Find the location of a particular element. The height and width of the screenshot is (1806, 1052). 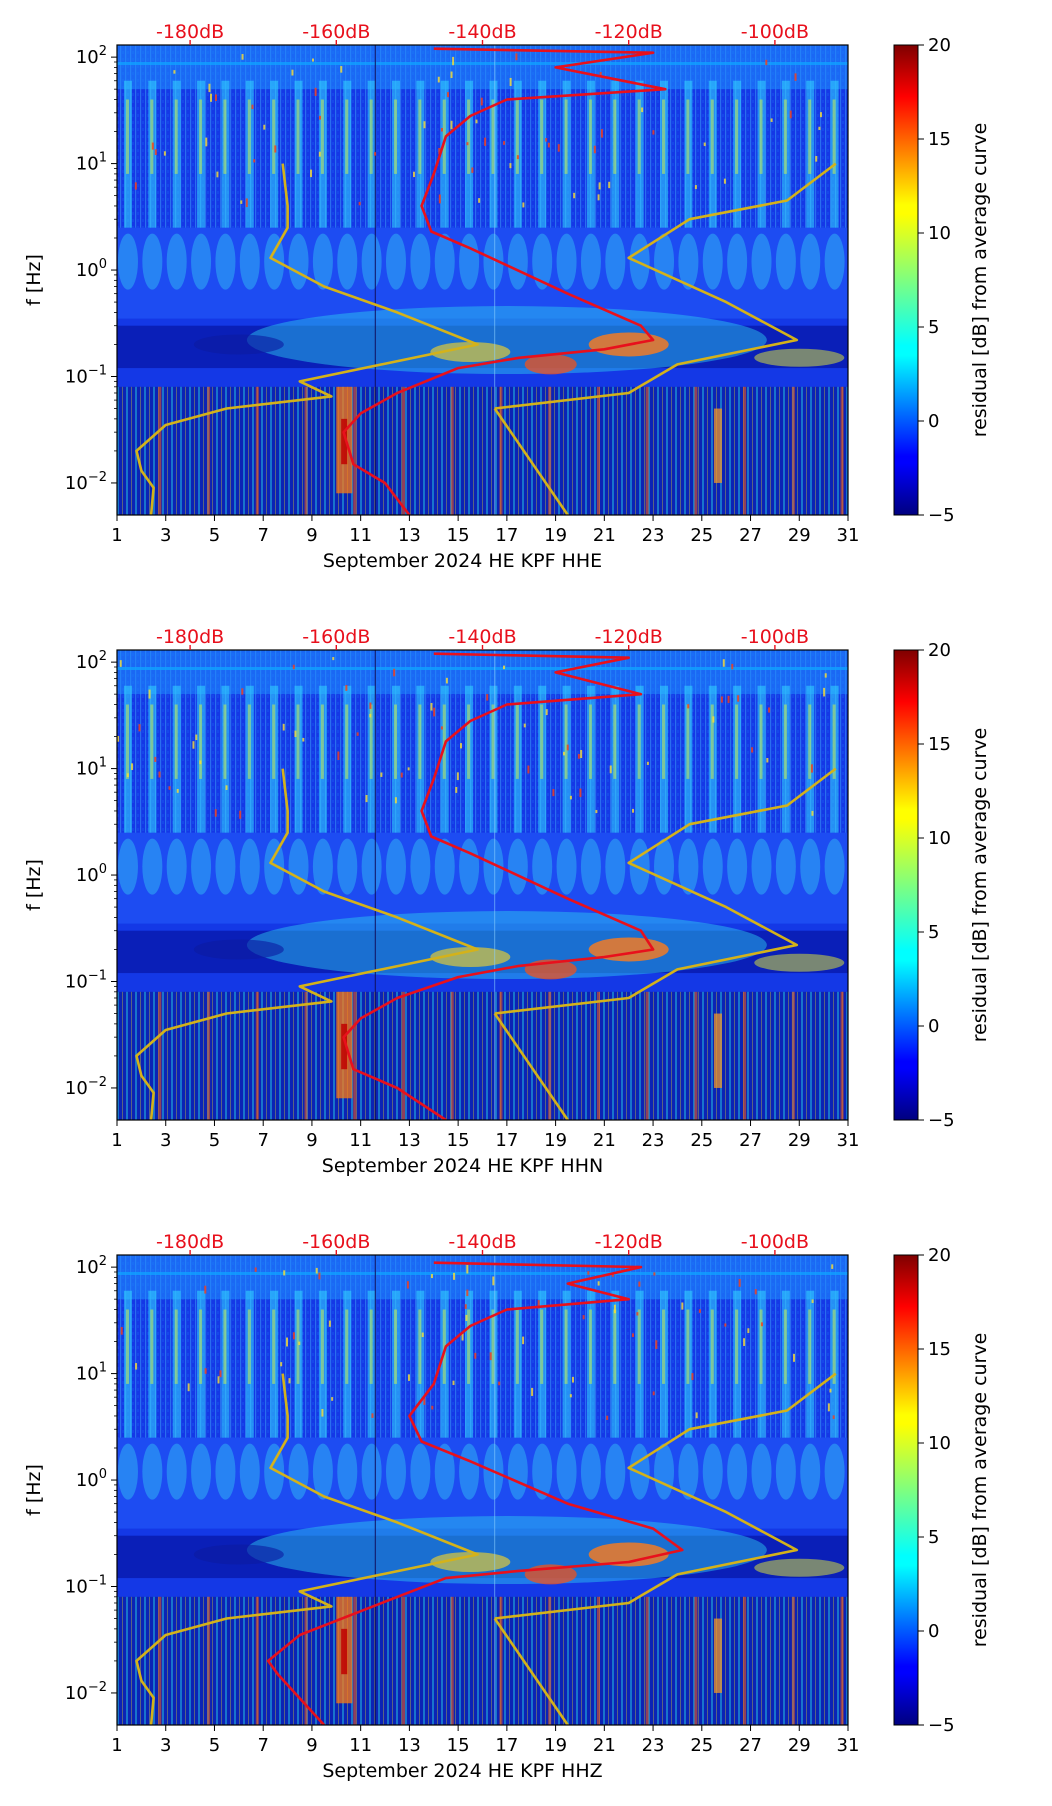

x-tick-label: 11 is located at coordinates (360, 535).